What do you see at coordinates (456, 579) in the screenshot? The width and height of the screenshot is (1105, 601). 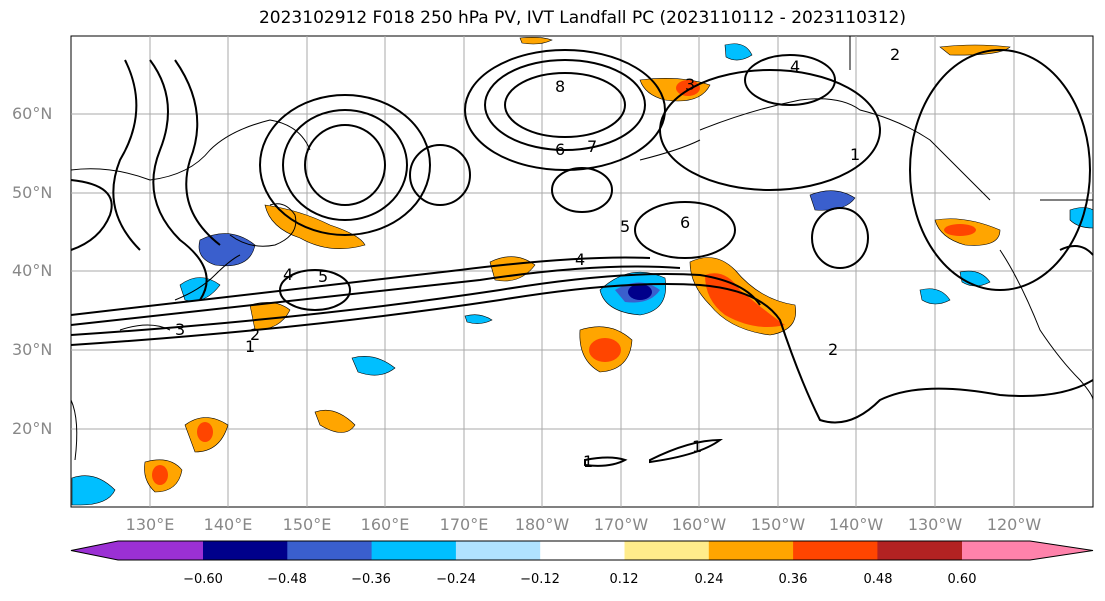 I see `colorbar-tick: −0.24` at bounding box center [456, 579].